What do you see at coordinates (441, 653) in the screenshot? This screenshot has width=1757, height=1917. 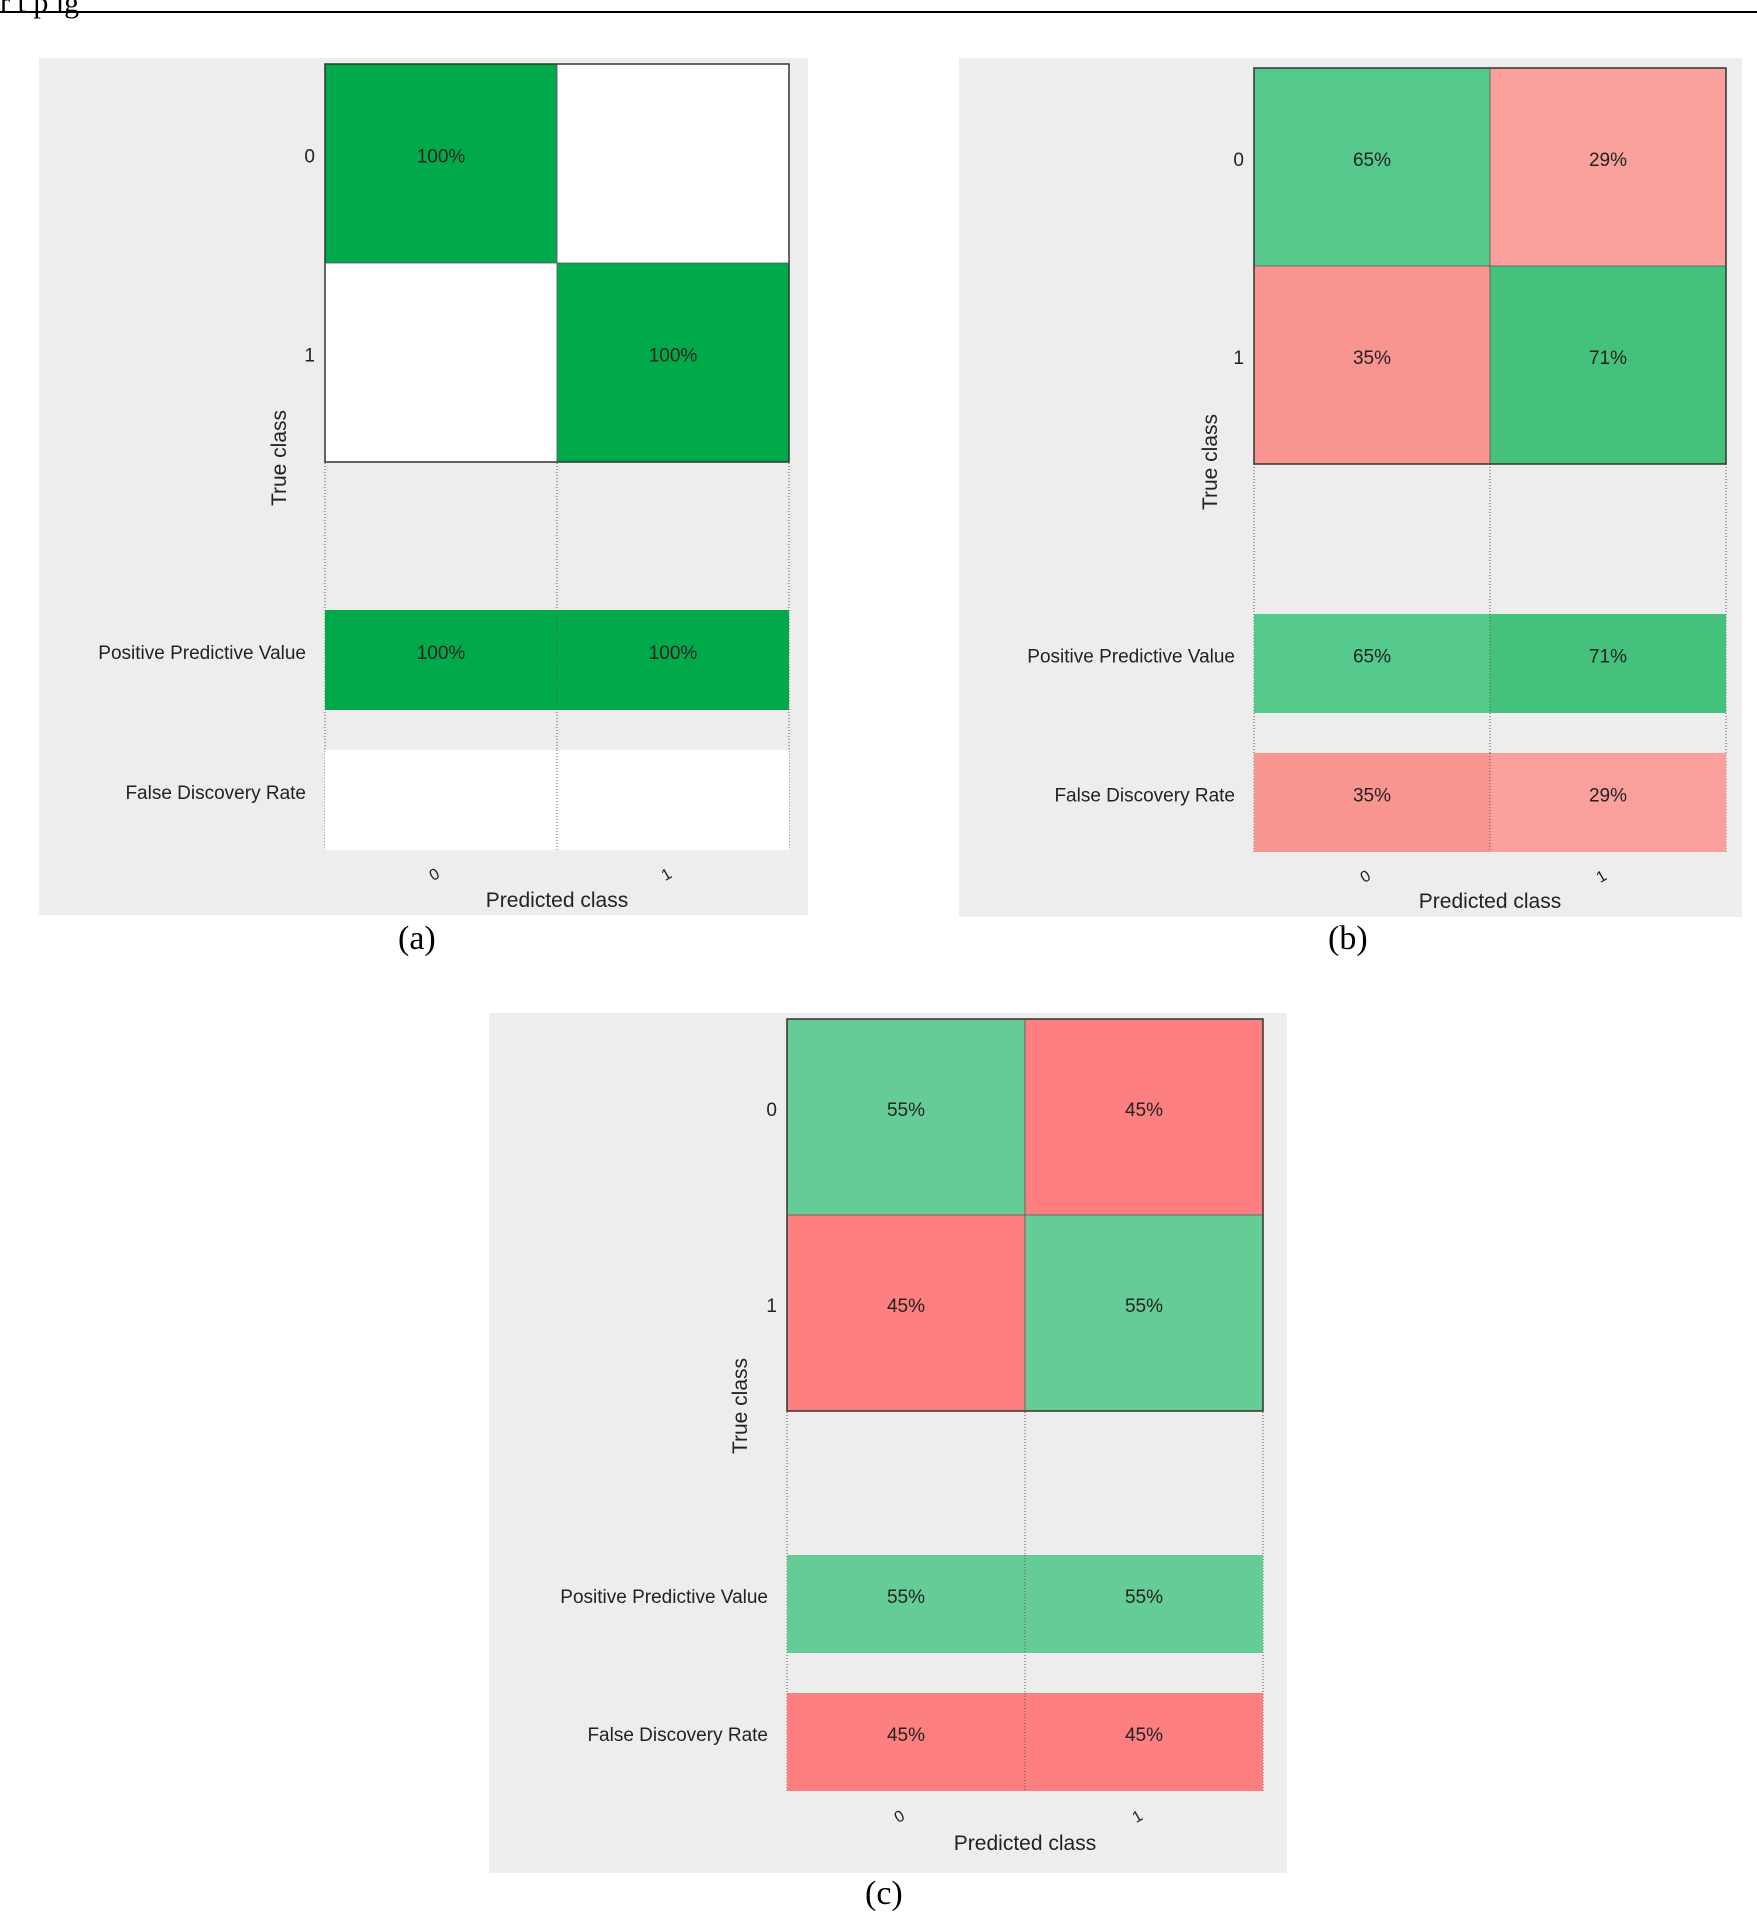 I see `summary-value-0-0: 100%` at bounding box center [441, 653].